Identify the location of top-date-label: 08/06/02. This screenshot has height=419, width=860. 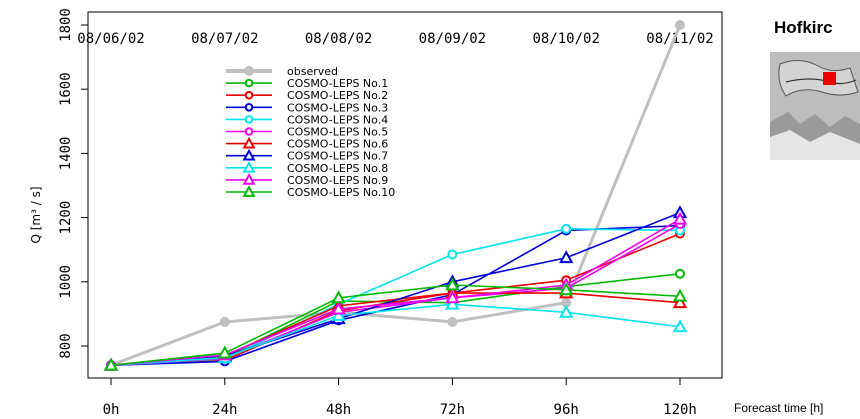
(110, 39).